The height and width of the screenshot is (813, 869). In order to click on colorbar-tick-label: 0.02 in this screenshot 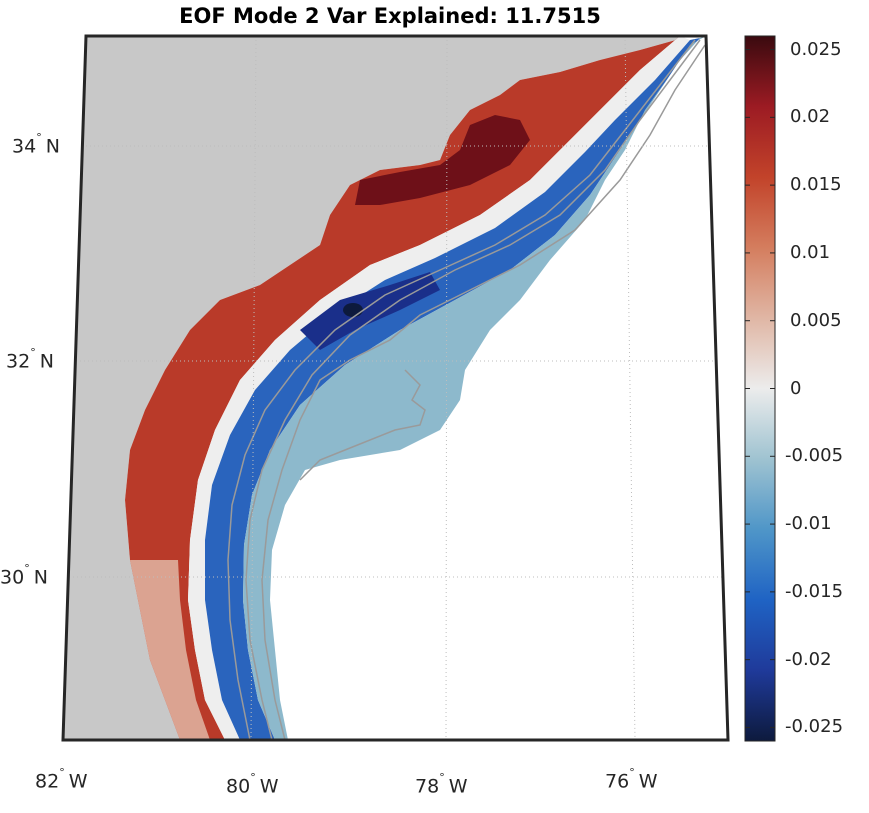, I will do `click(810, 117)`.